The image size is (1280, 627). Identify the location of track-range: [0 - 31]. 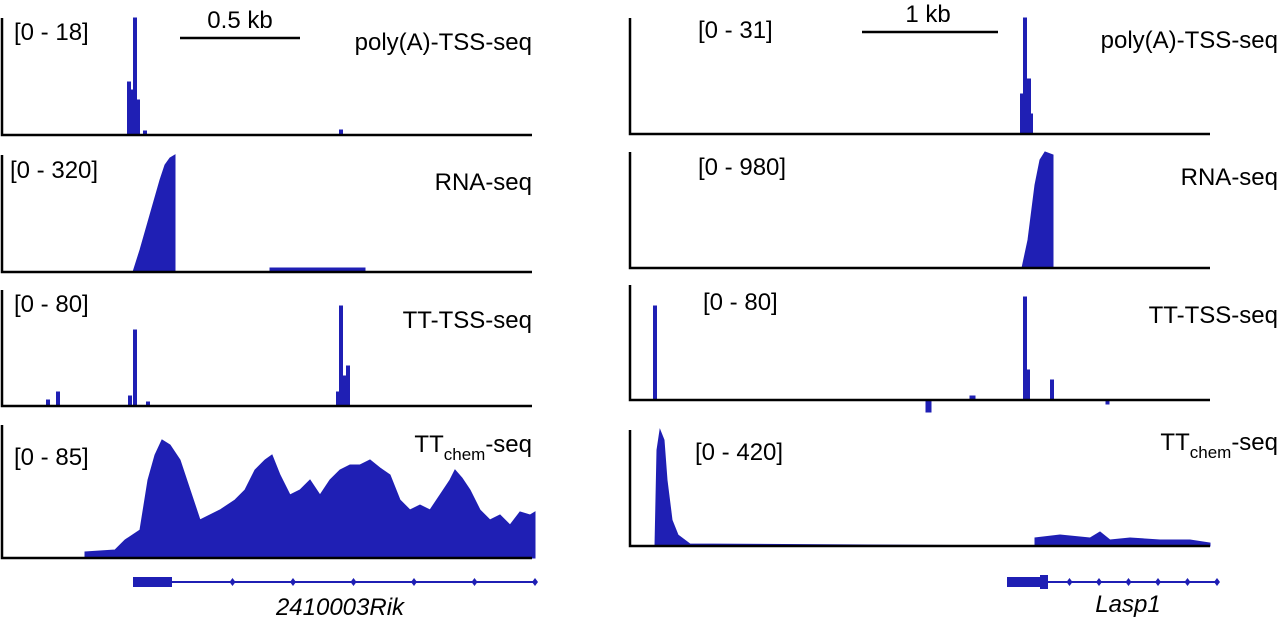
(735, 30).